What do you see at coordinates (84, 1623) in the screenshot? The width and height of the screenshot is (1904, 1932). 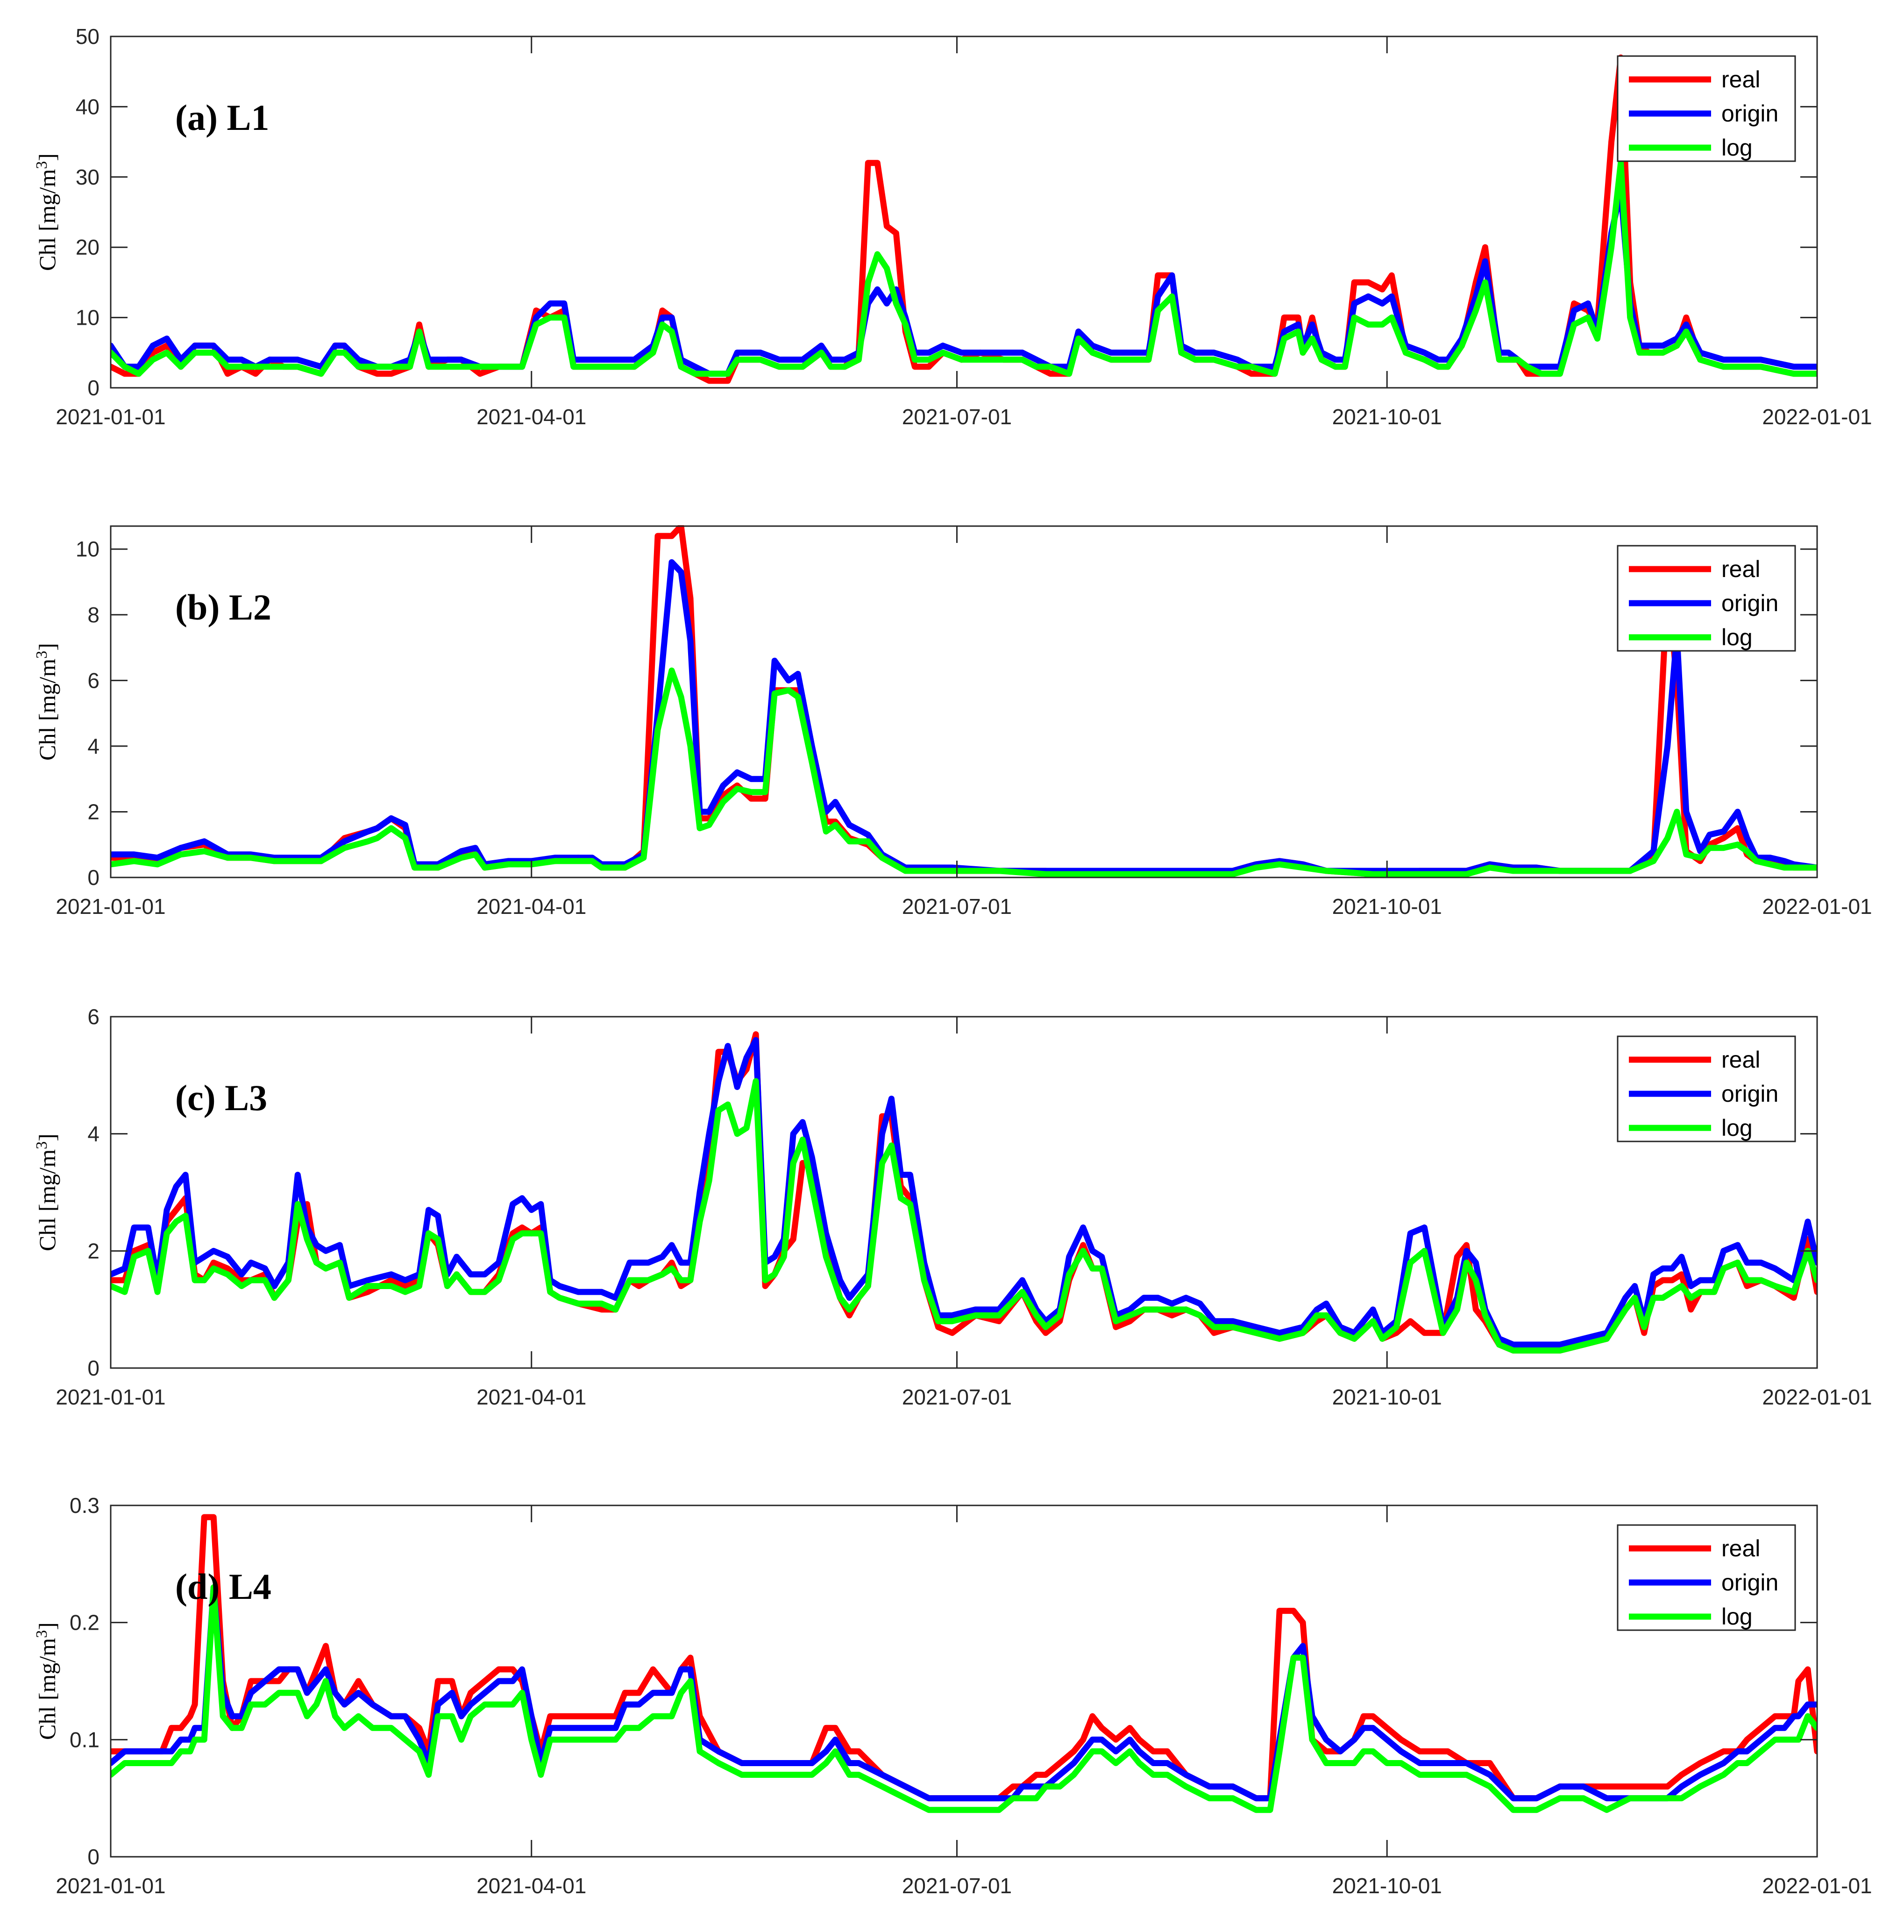 I see `y-tick-label: 0.2` at bounding box center [84, 1623].